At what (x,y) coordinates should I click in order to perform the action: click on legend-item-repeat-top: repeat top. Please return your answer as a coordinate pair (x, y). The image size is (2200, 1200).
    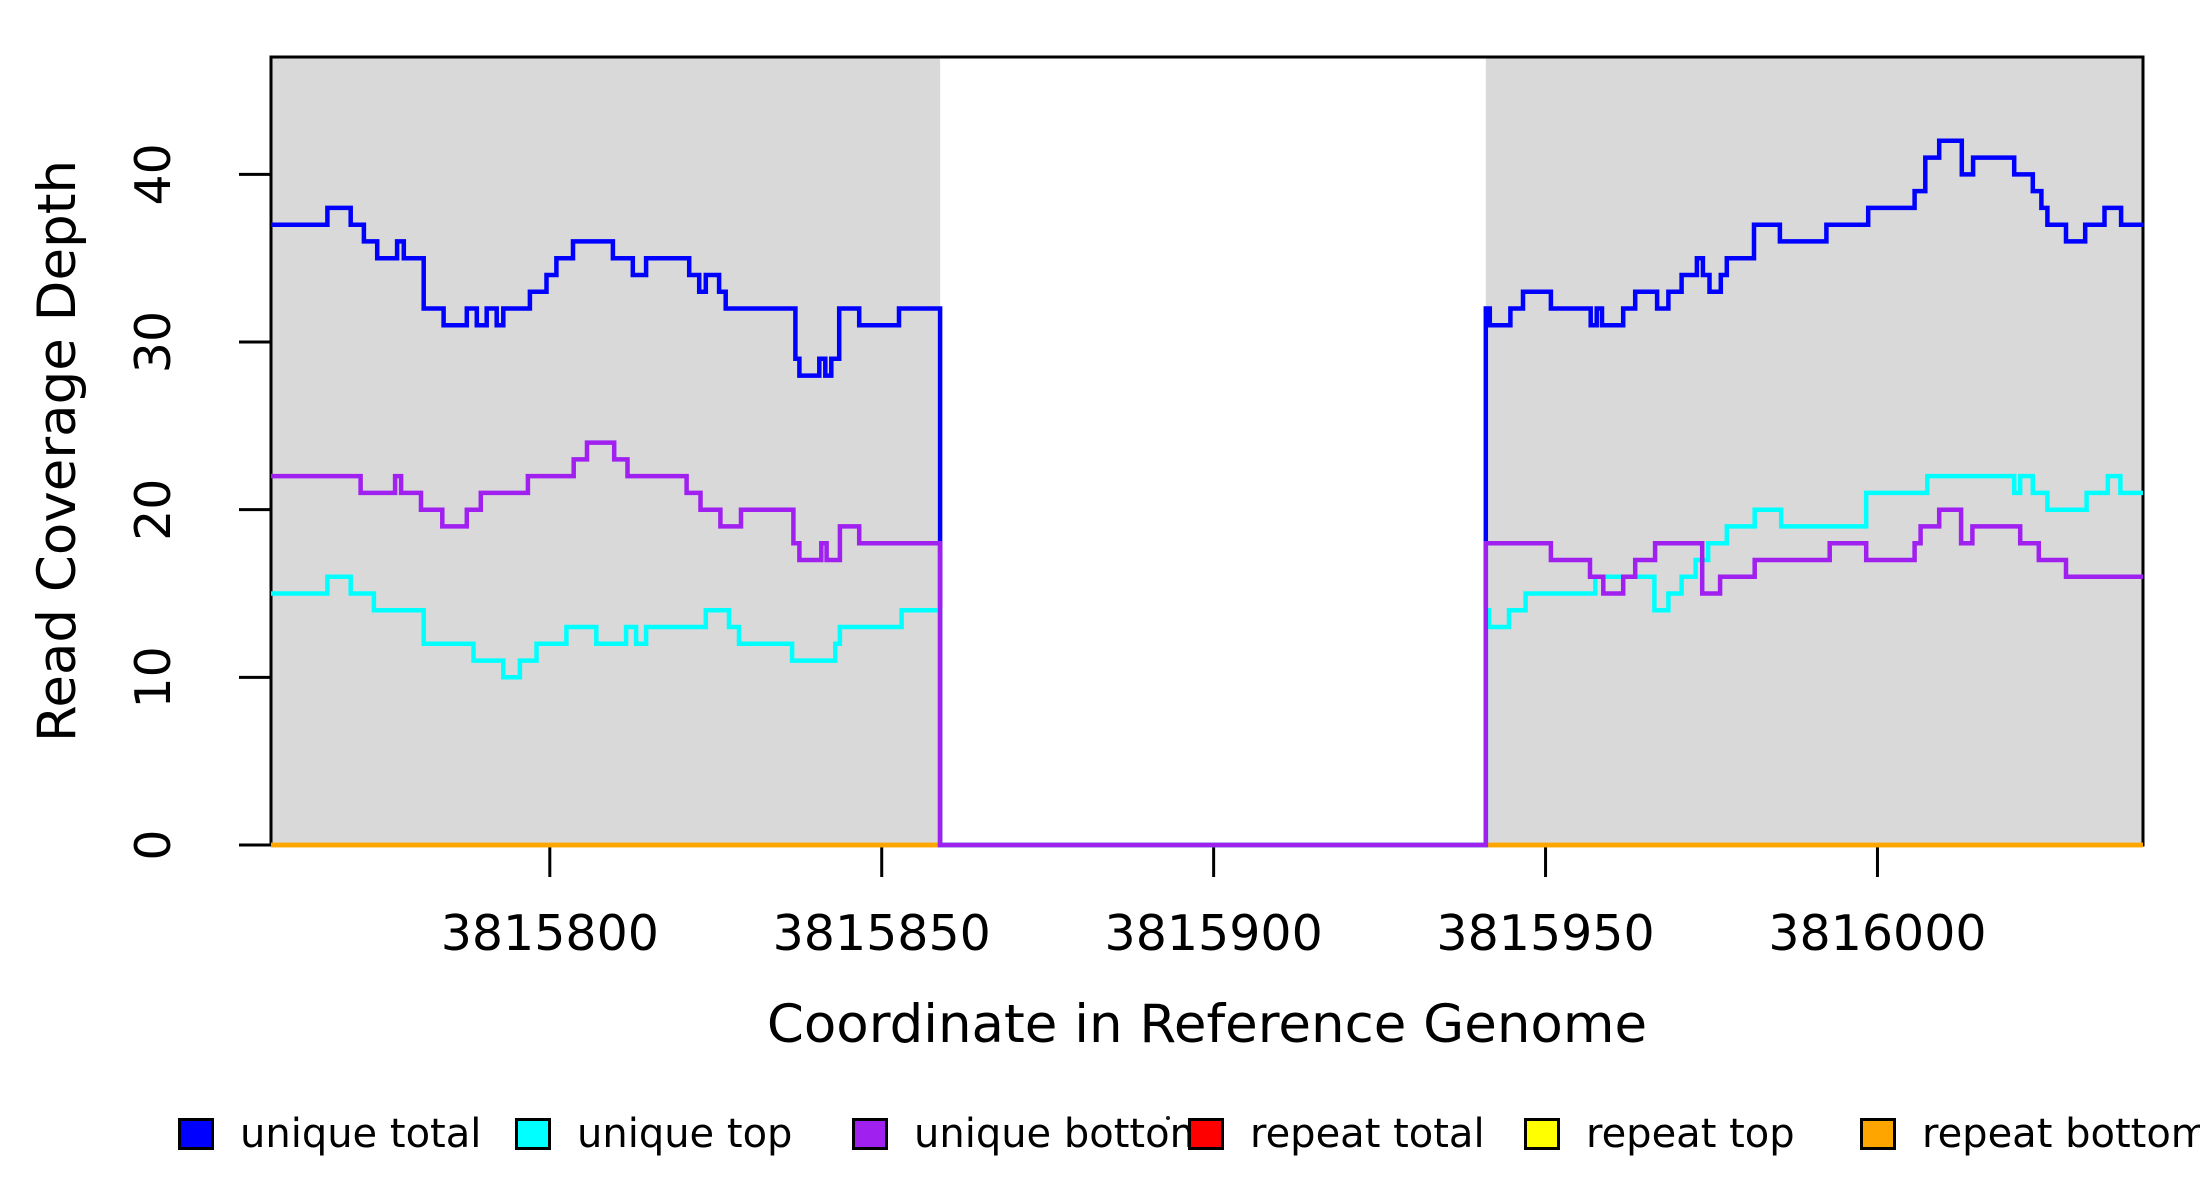
    Looking at the image, I should click on (1659, 1134).